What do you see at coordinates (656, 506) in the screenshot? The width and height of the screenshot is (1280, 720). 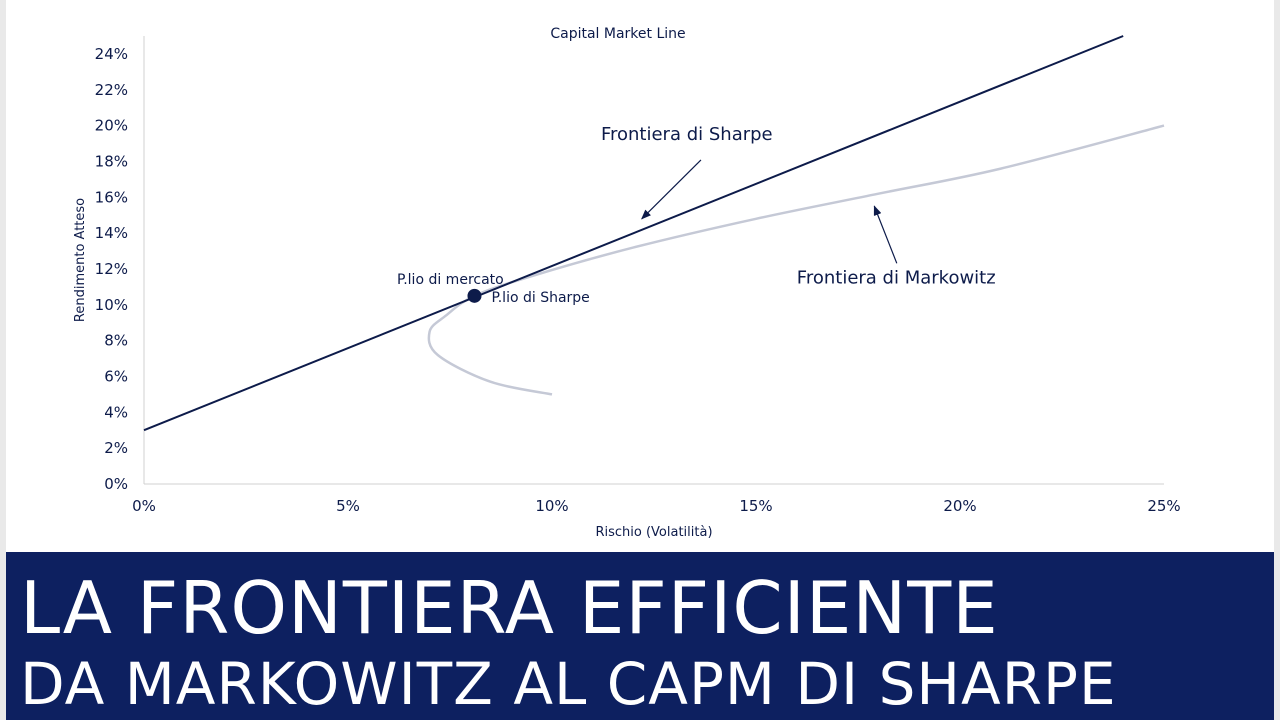 I see `x-axis-ticks: 0% 5% 10% 15% 20% 25%` at bounding box center [656, 506].